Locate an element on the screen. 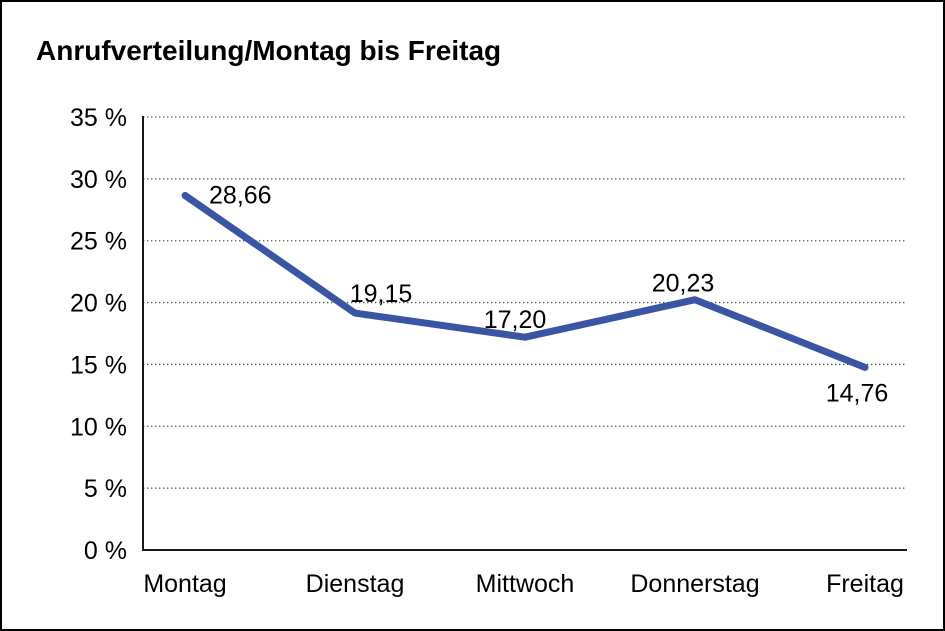 The height and width of the screenshot is (631, 945). x-category-label: Dienstag is located at coordinates (355, 584).